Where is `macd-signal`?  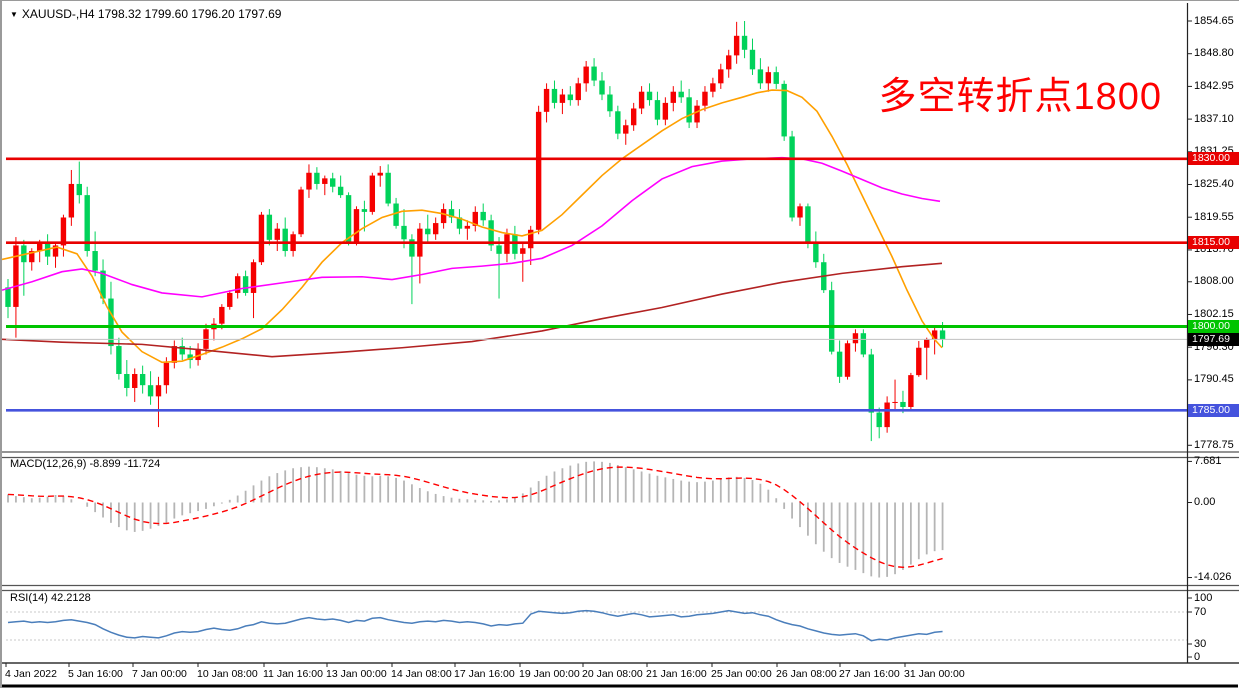
macd-signal is located at coordinates (475, 517).